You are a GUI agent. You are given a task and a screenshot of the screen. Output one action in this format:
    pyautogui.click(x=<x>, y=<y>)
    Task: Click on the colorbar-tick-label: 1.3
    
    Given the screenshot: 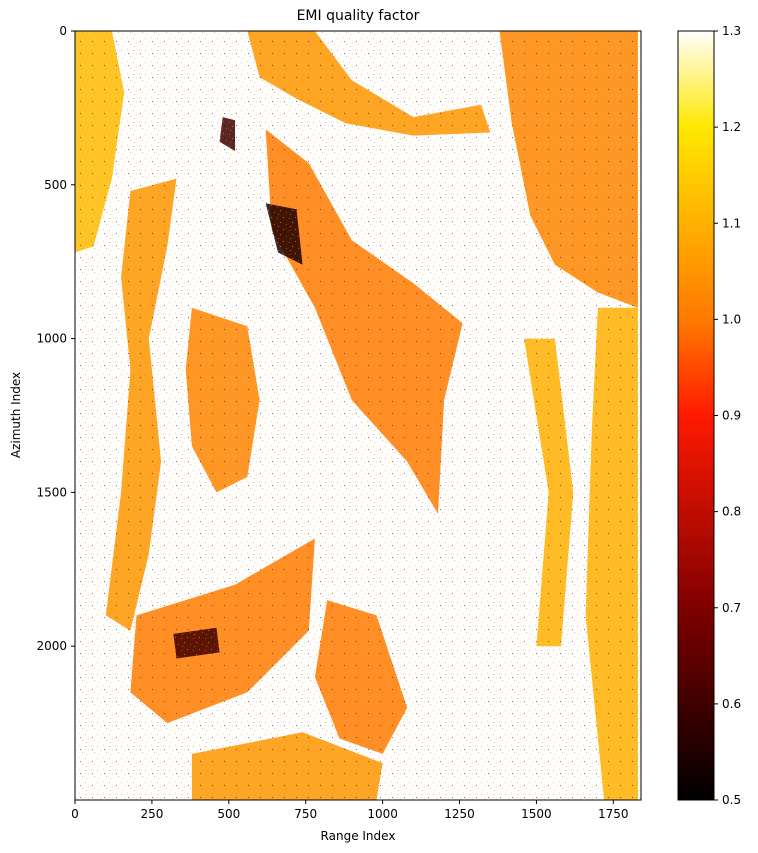 What is the action you would take?
    pyautogui.click(x=731, y=31)
    